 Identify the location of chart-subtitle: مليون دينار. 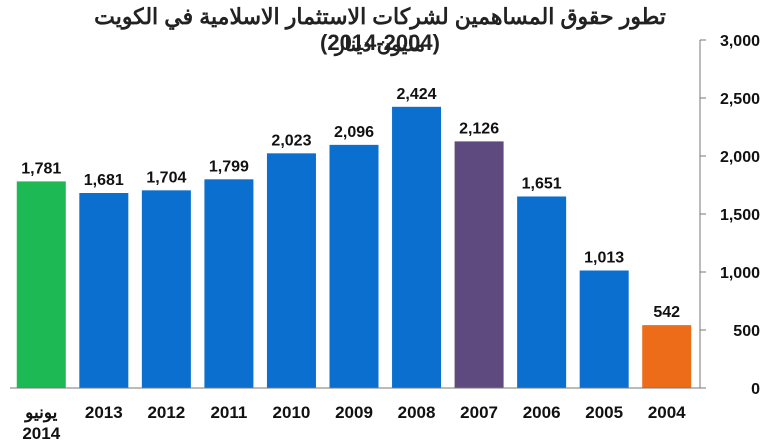
(380, 45).